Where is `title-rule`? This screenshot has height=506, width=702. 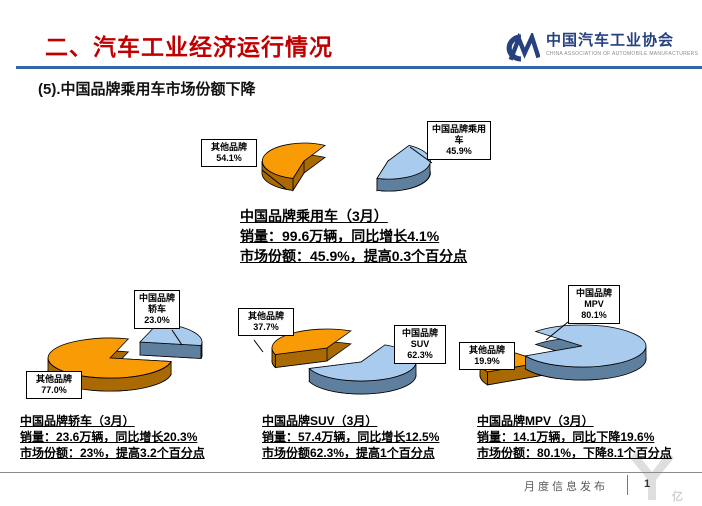
title-rule is located at coordinates (359, 67).